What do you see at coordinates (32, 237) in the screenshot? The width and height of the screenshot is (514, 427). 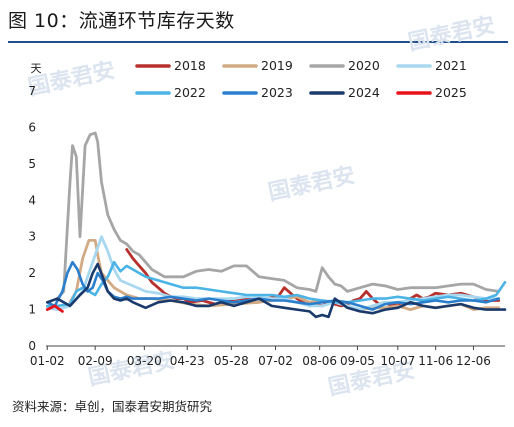 I see `y-tick-label: 3` at bounding box center [32, 237].